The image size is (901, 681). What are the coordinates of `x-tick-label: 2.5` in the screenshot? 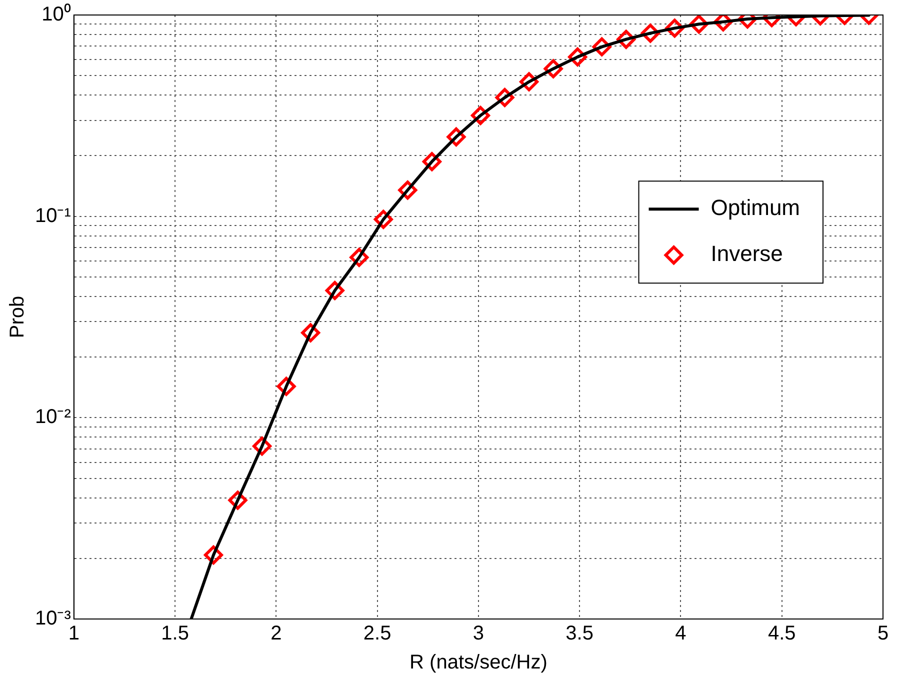 It's located at (377, 633).